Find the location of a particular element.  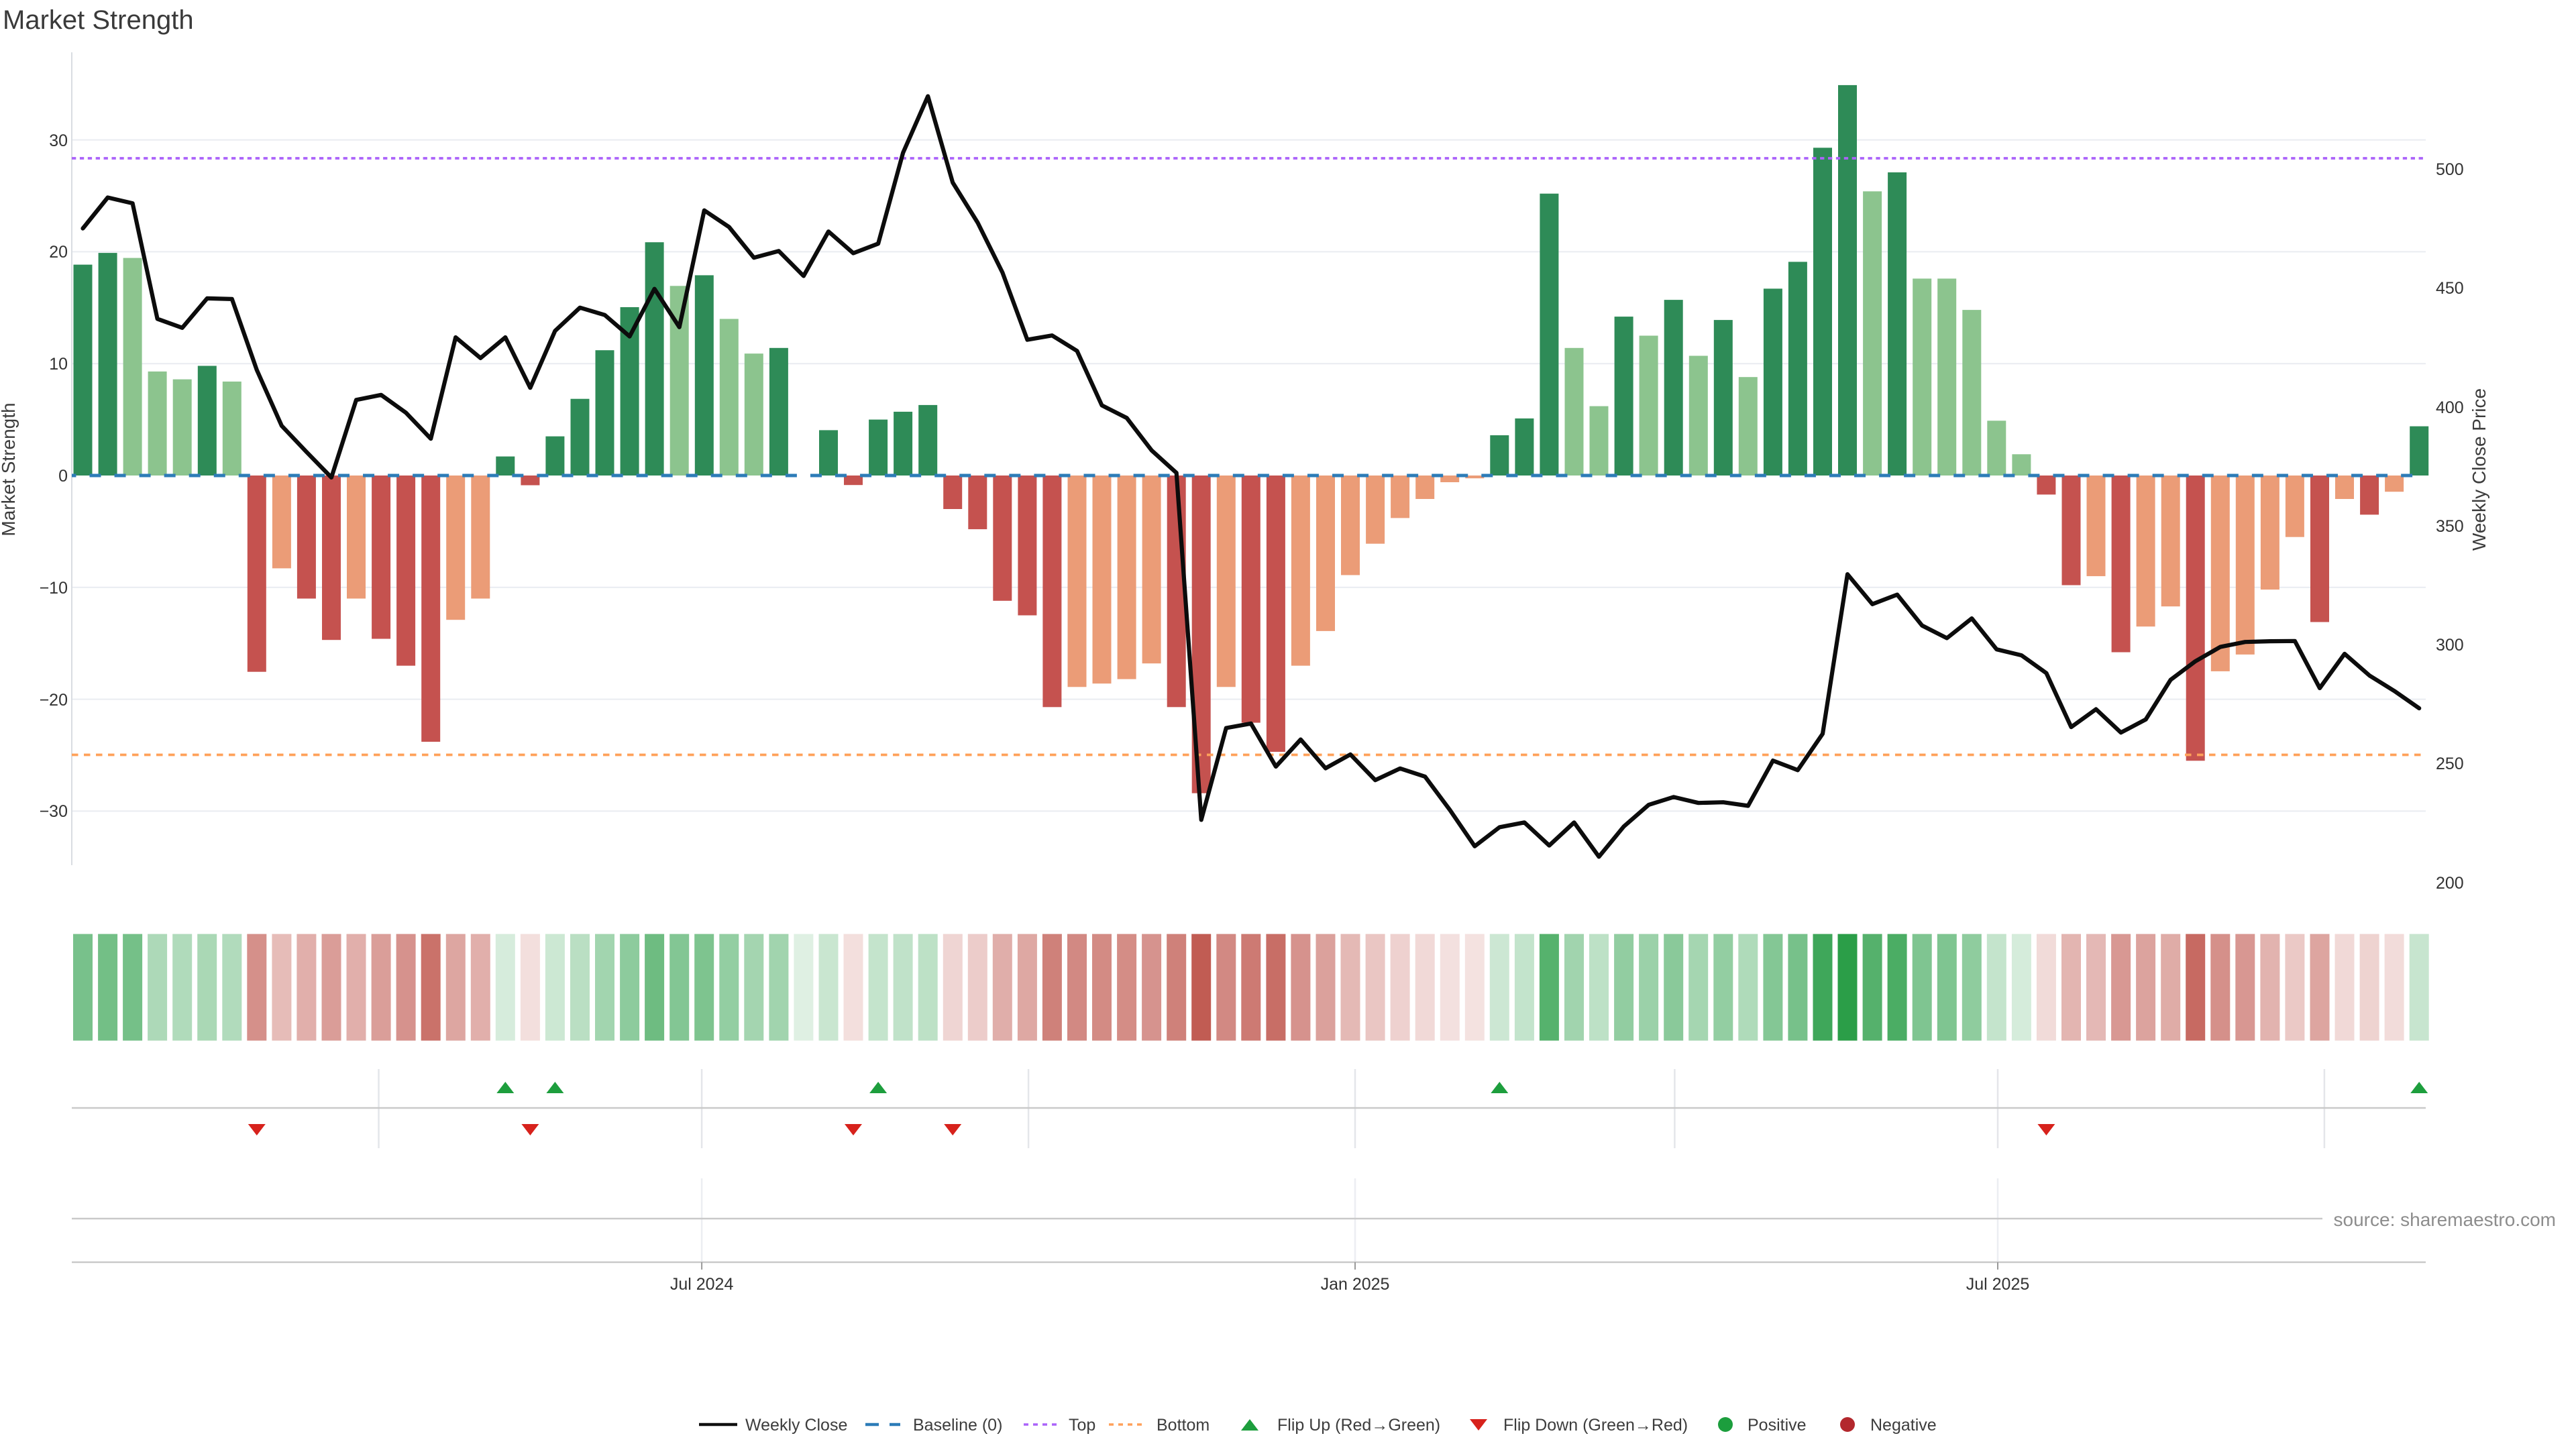

svg-text: Positive is located at coordinates (1777, 1426).